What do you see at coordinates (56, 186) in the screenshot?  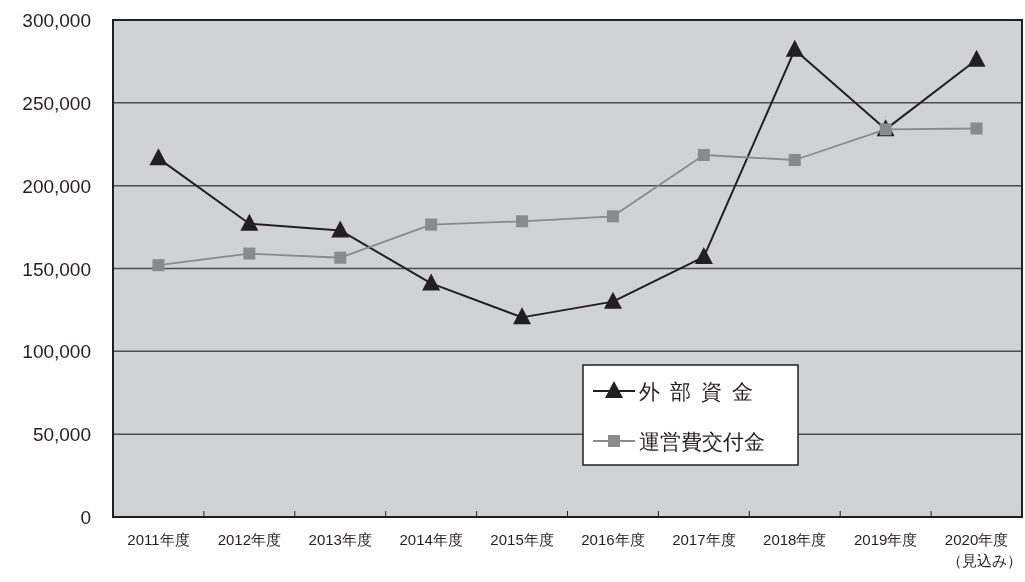 I see `y-tick-label: 200,000` at bounding box center [56, 186].